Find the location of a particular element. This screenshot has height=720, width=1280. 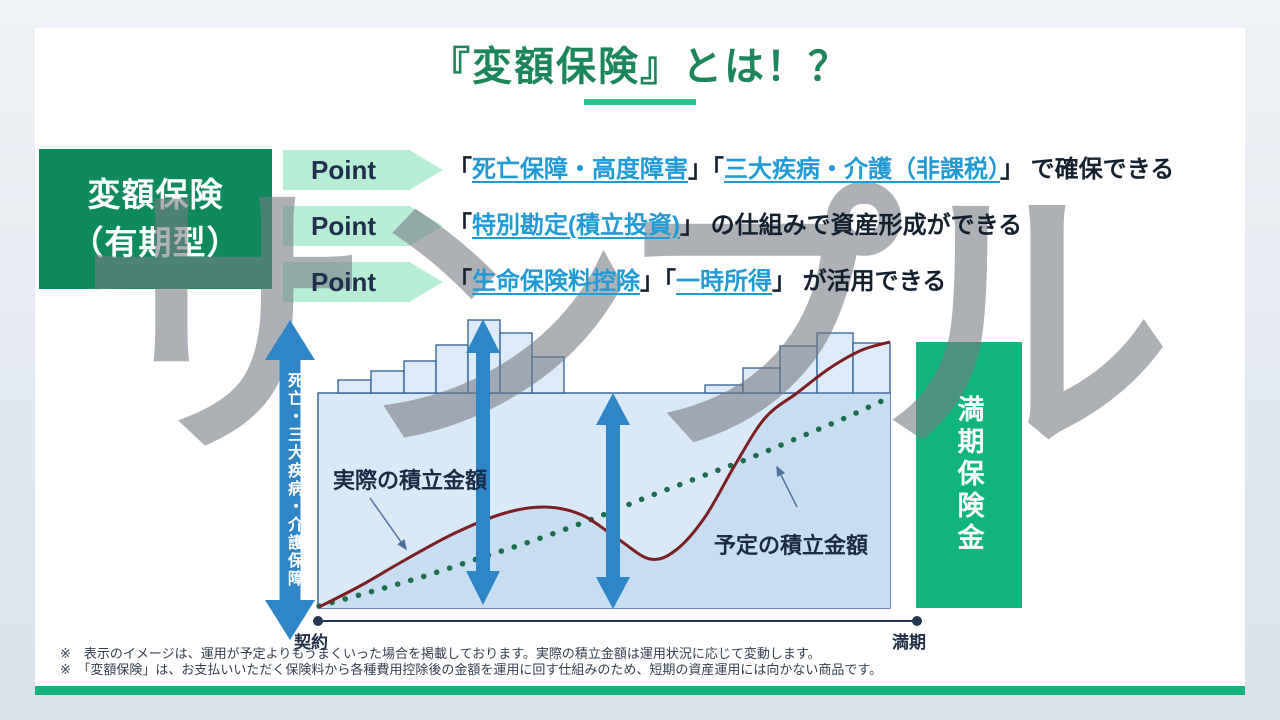

keyword-link: 一時所得 is located at coordinates (724, 281).